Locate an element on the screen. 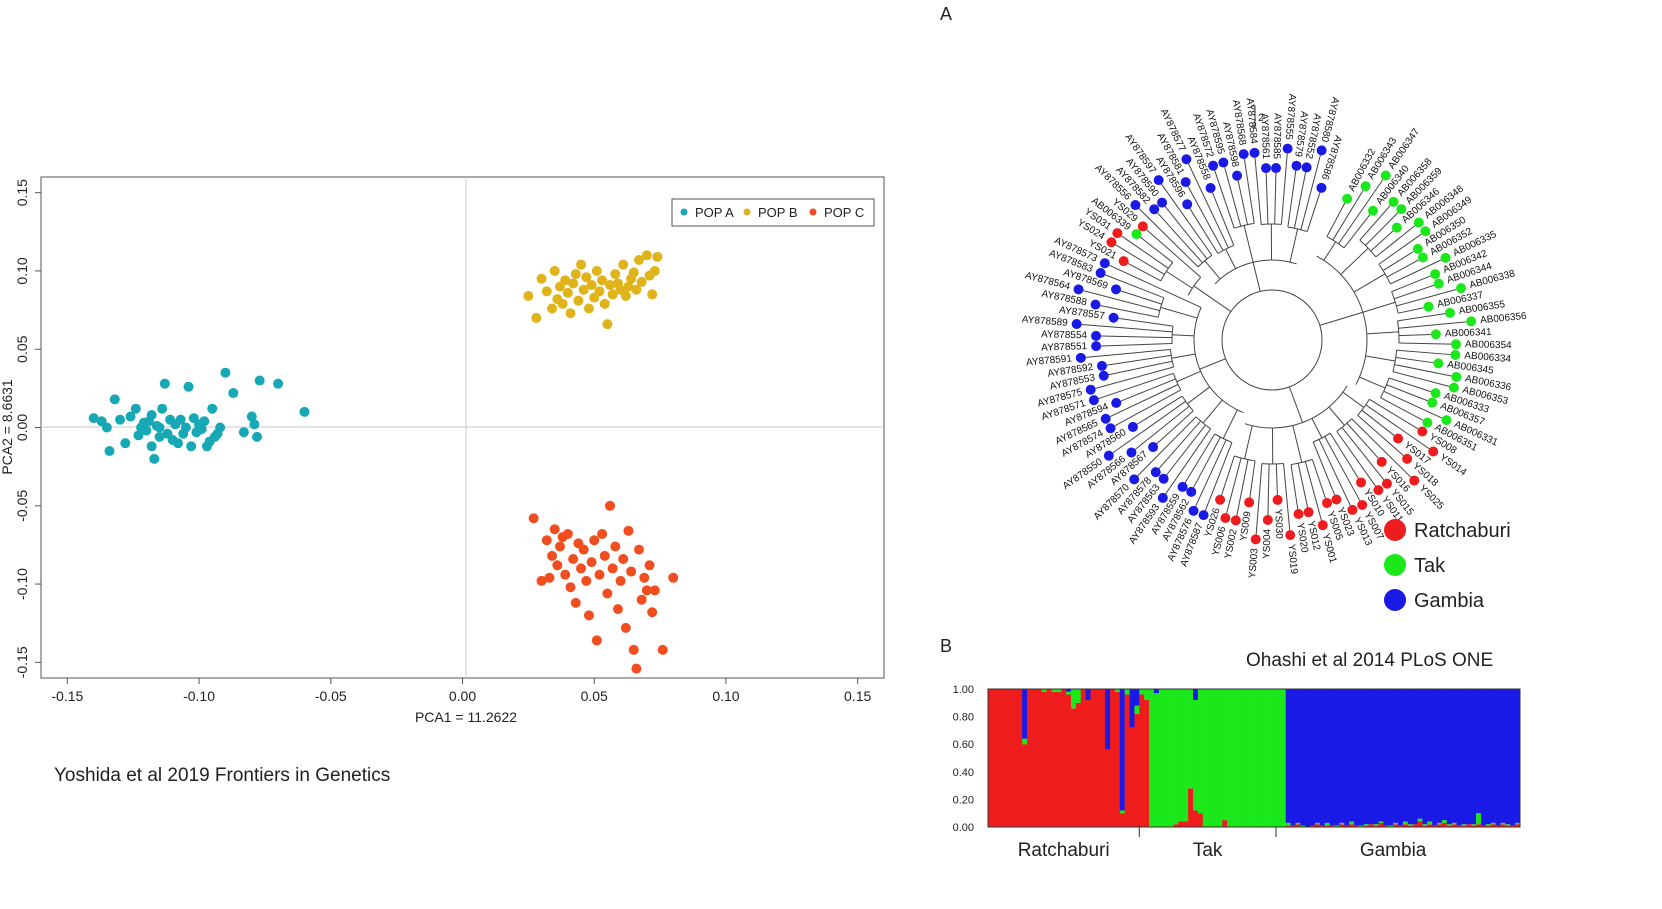 The width and height of the screenshot is (1662, 909). admixture-bars is located at coordinates (1254, 758).